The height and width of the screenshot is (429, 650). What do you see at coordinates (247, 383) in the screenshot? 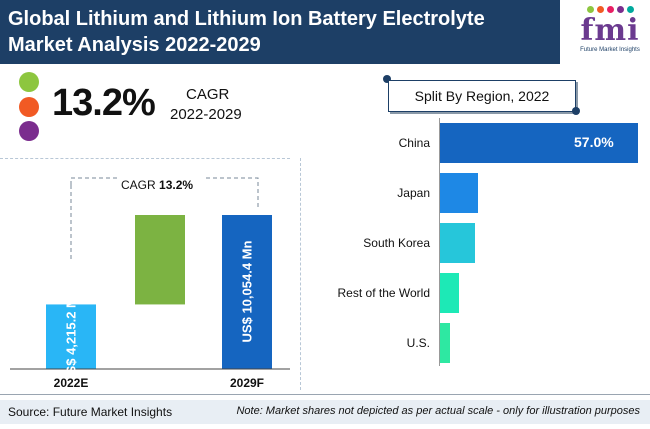
I see `x-tick-2029f: 2029F` at bounding box center [247, 383].